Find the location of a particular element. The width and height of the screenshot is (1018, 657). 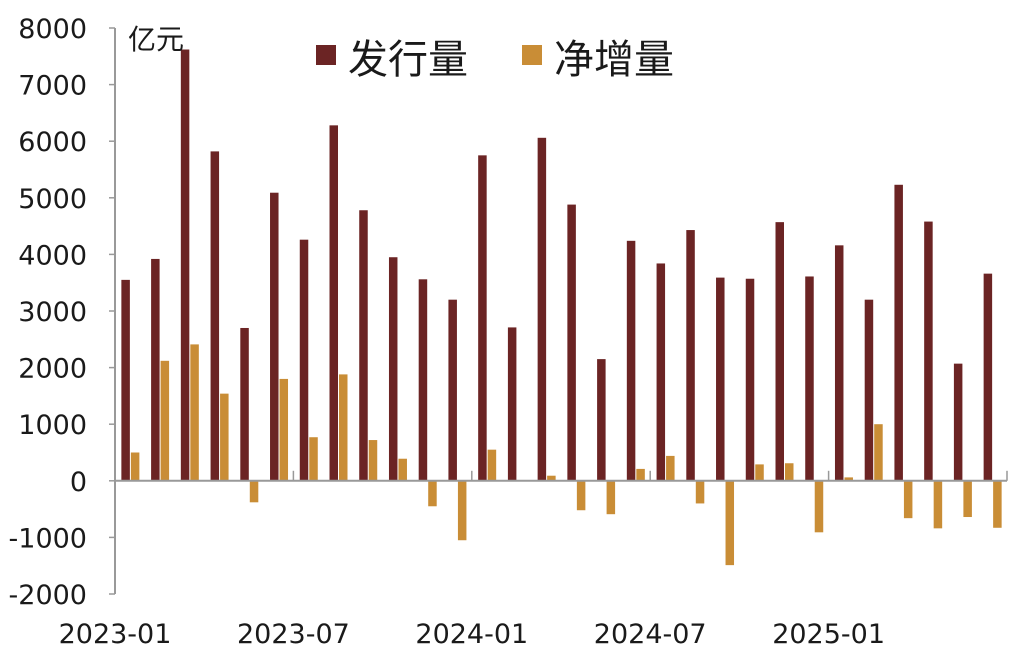

x-tick-label: 2024-01 is located at coordinates (471, 634).